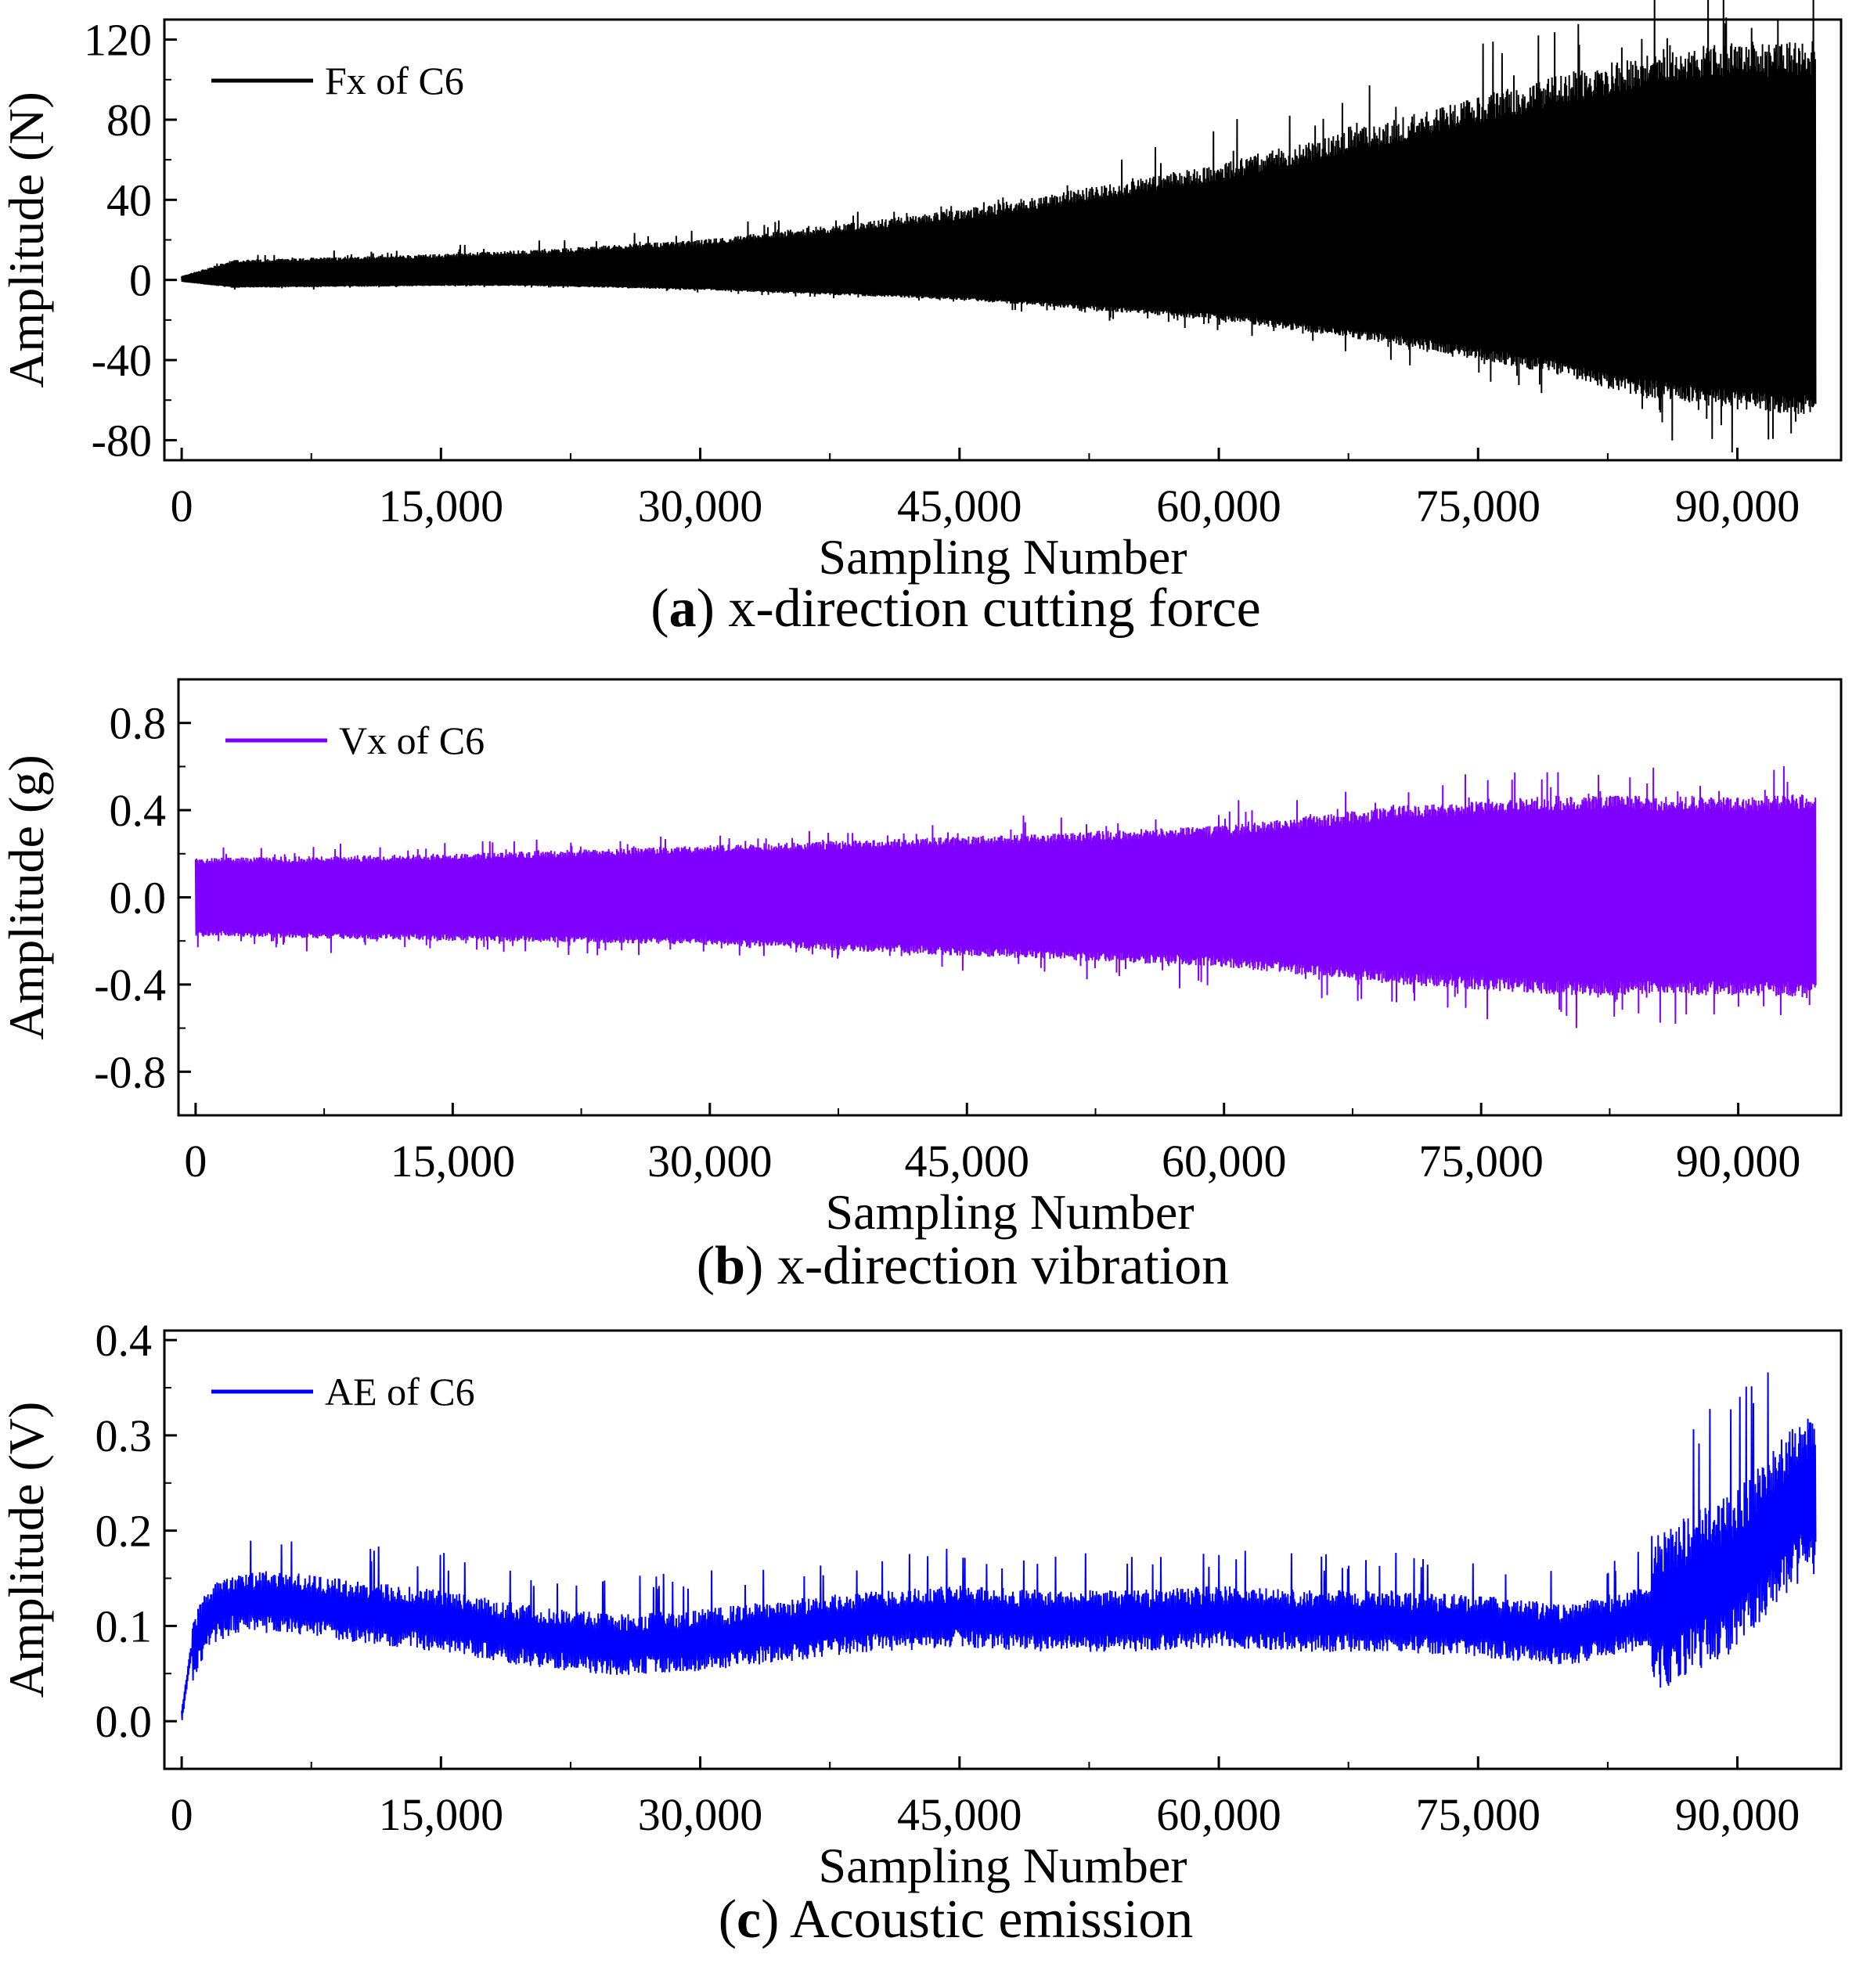 The width and height of the screenshot is (1863, 1988). What do you see at coordinates (140, 280) in the screenshot?
I see `y-tick-label: 0` at bounding box center [140, 280].